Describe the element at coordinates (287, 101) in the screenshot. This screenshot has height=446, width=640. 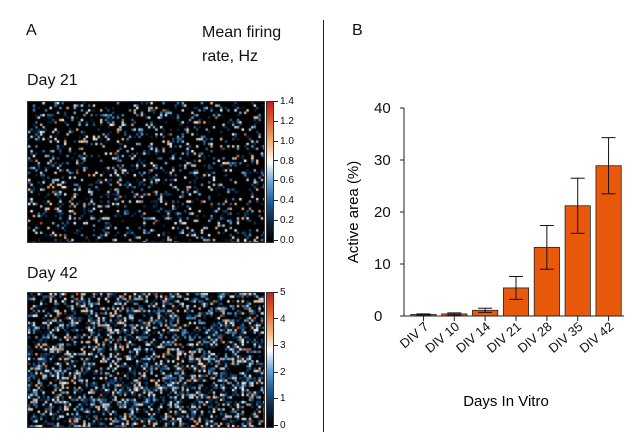
I see `tick-label: 1.4` at that location.